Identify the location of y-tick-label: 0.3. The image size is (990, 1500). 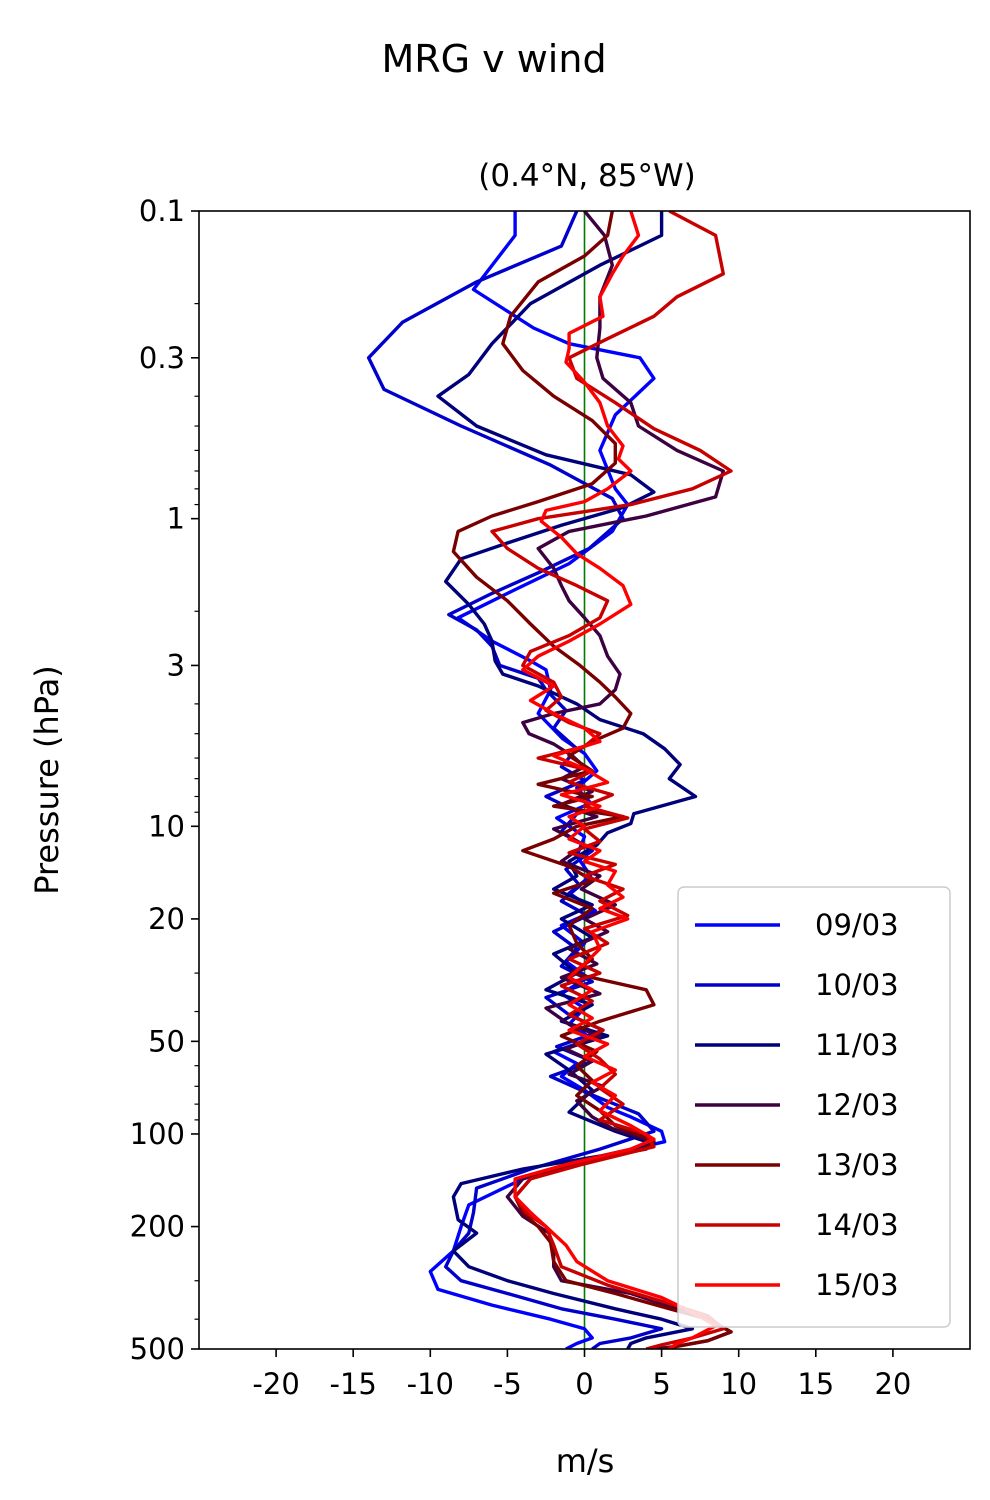
(162, 358).